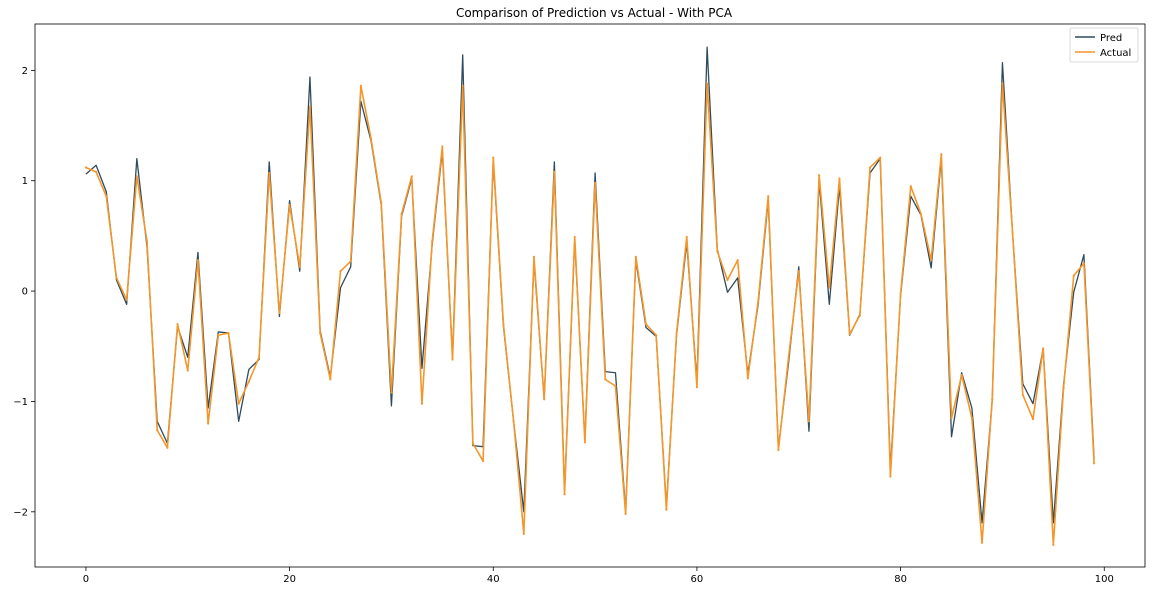  Describe the element at coordinates (86, 579) in the screenshot. I see `x-tick-label: 0` at that location.